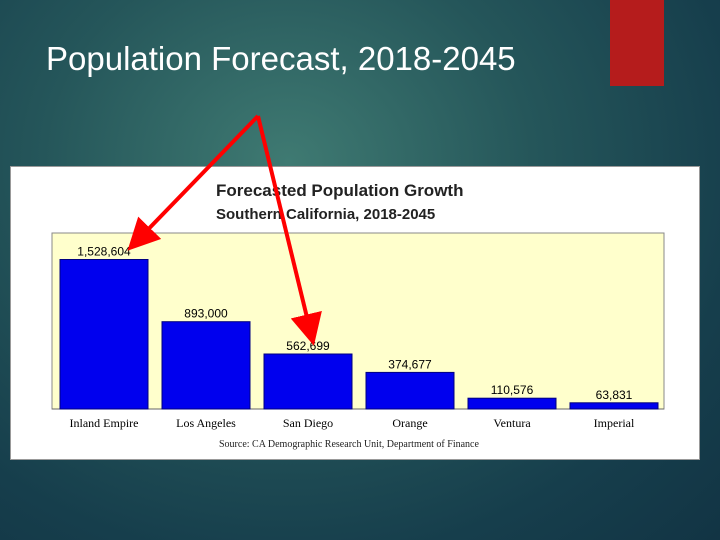 The image size is (720, 540). What do you see at coordinates (512, 403) in the screenshot?
I see `bar-ventura` at bounding box center [512, 403].